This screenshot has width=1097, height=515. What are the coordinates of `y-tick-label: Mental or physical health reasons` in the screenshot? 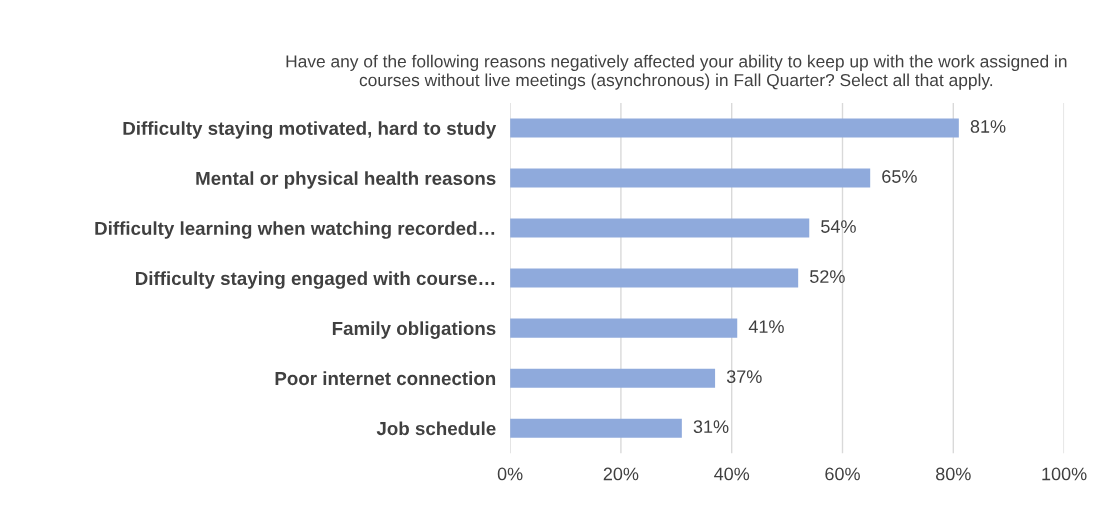 It's located at (346, 180).